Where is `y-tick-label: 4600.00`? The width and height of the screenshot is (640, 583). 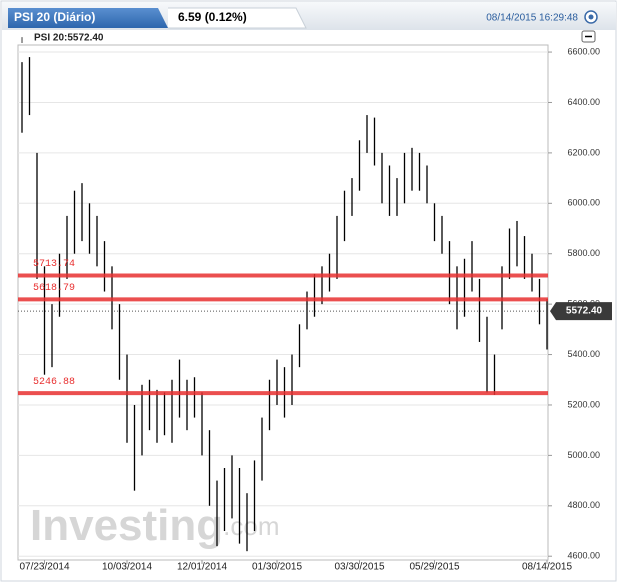
y-tick-label: 4600.00 is located at coordinates (583, 556).